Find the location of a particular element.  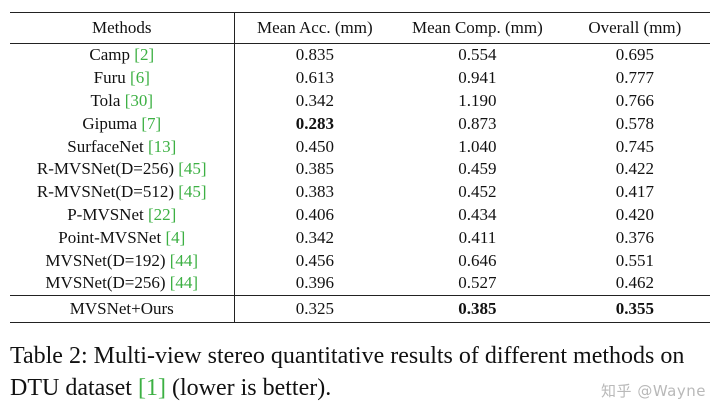

method-cell: Furu [6] is located at coordinates (122, 78).